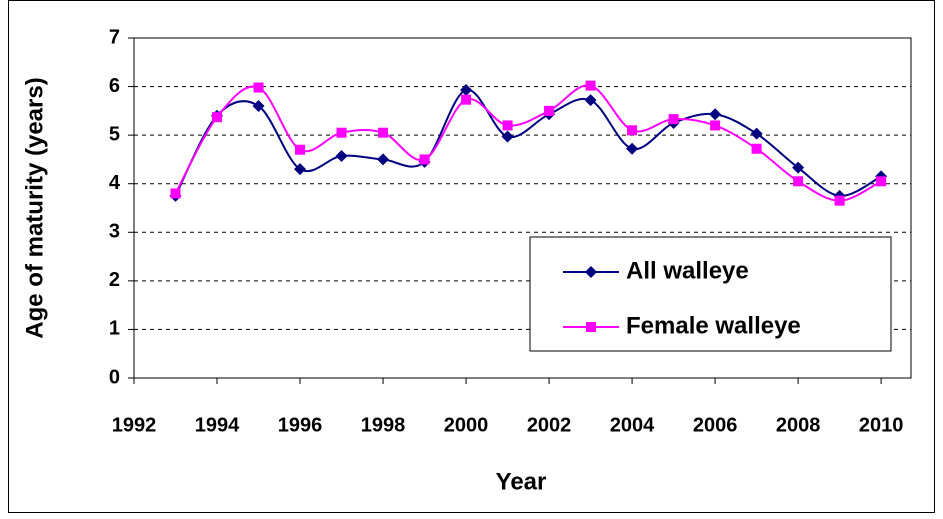 This screenshot has height=519, width=943. What do you see at coordinates (134, 425) in the screenshot?
I see `x-tick-label: 1992` at bounding box center [134, 425].